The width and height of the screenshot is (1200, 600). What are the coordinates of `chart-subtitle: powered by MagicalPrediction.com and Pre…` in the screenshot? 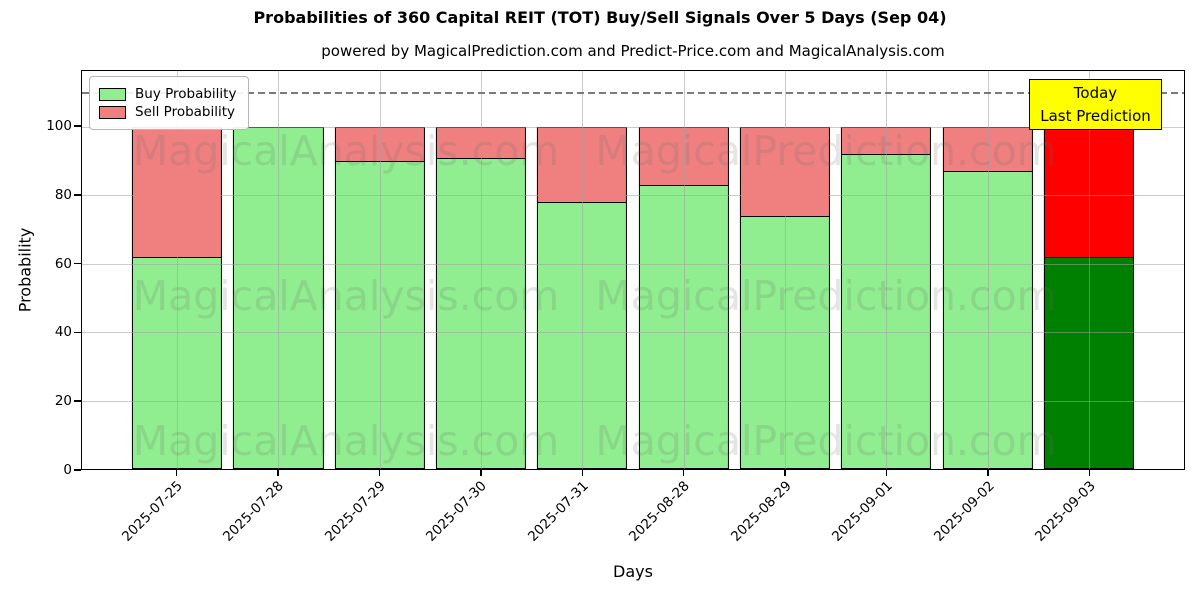 It's located at (633, 51).